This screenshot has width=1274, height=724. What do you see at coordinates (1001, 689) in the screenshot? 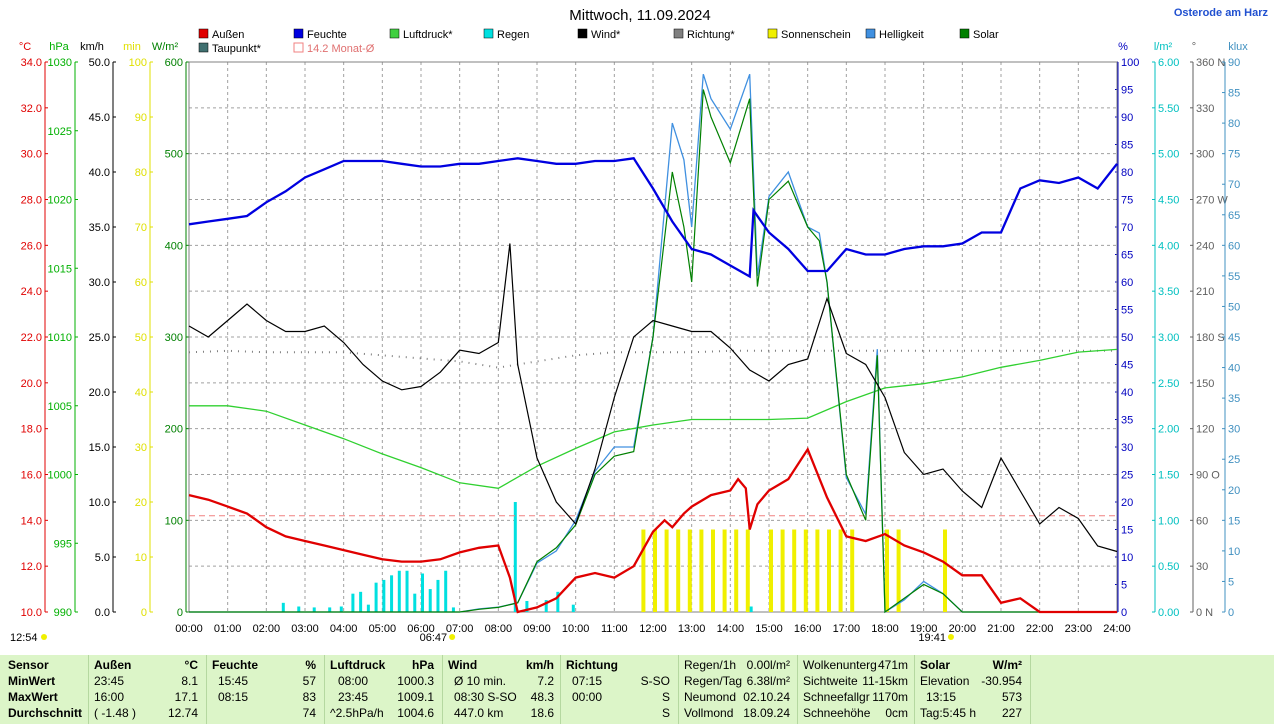
I see `solar-values: W/m² -30.954 573 227` at bounding box center [1001, 689].